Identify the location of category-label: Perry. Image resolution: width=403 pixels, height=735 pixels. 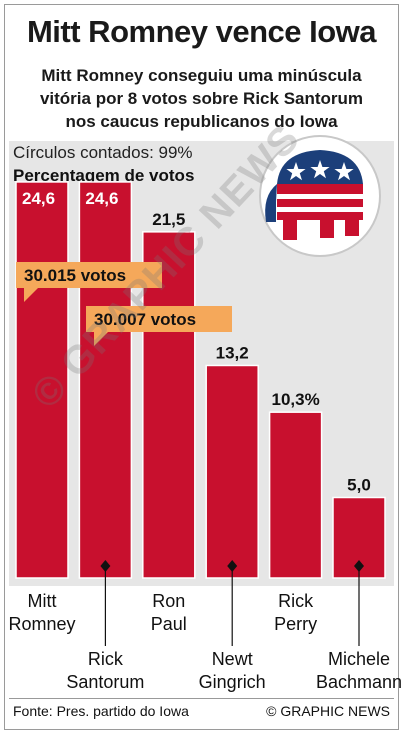
(295, 624).